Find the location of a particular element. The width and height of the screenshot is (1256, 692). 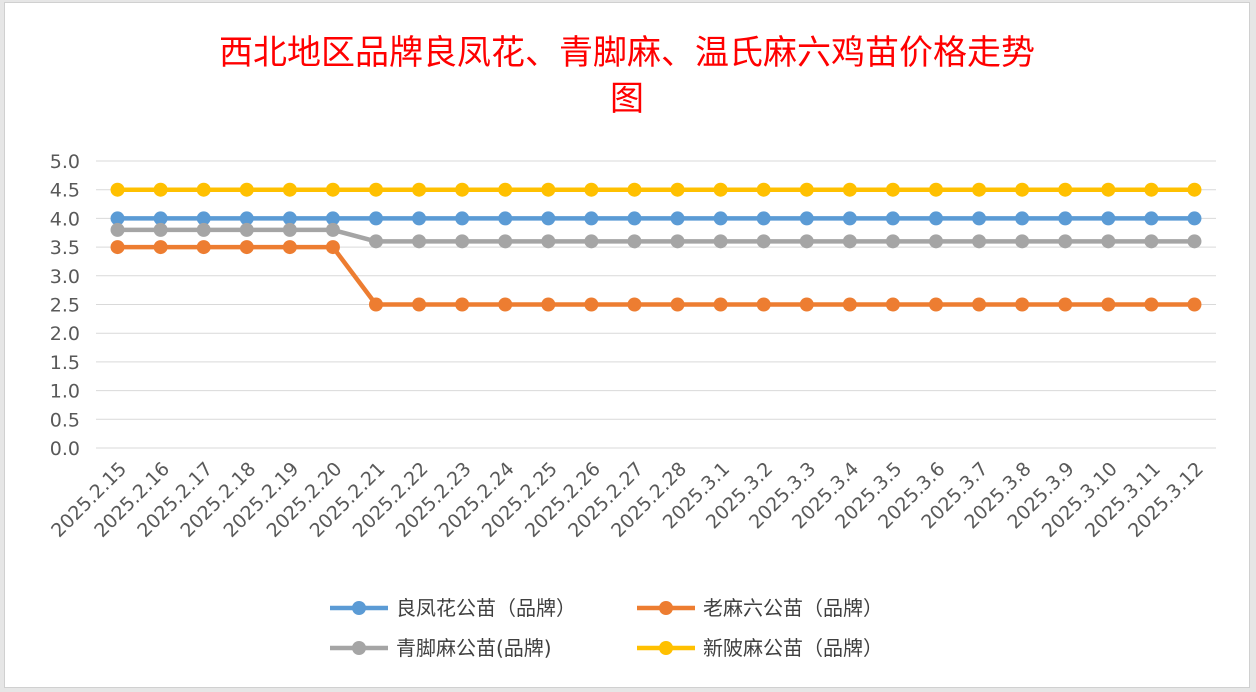

y-tick-label: 2.5 is located at coordinates (65, 306).